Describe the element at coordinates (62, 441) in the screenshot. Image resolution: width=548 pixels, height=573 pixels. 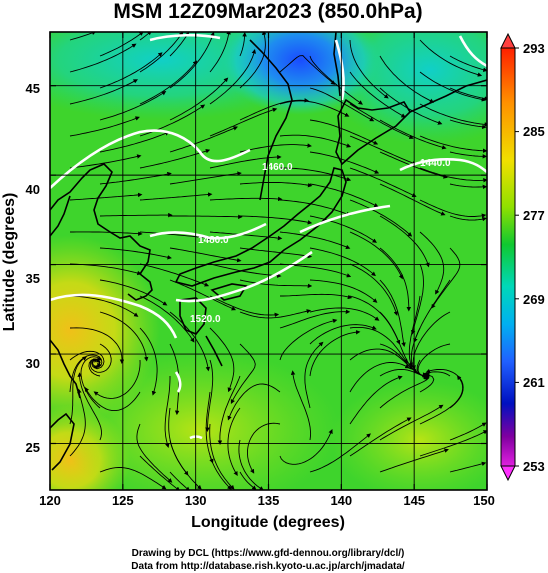
I see `taiwan-coast` at that location.